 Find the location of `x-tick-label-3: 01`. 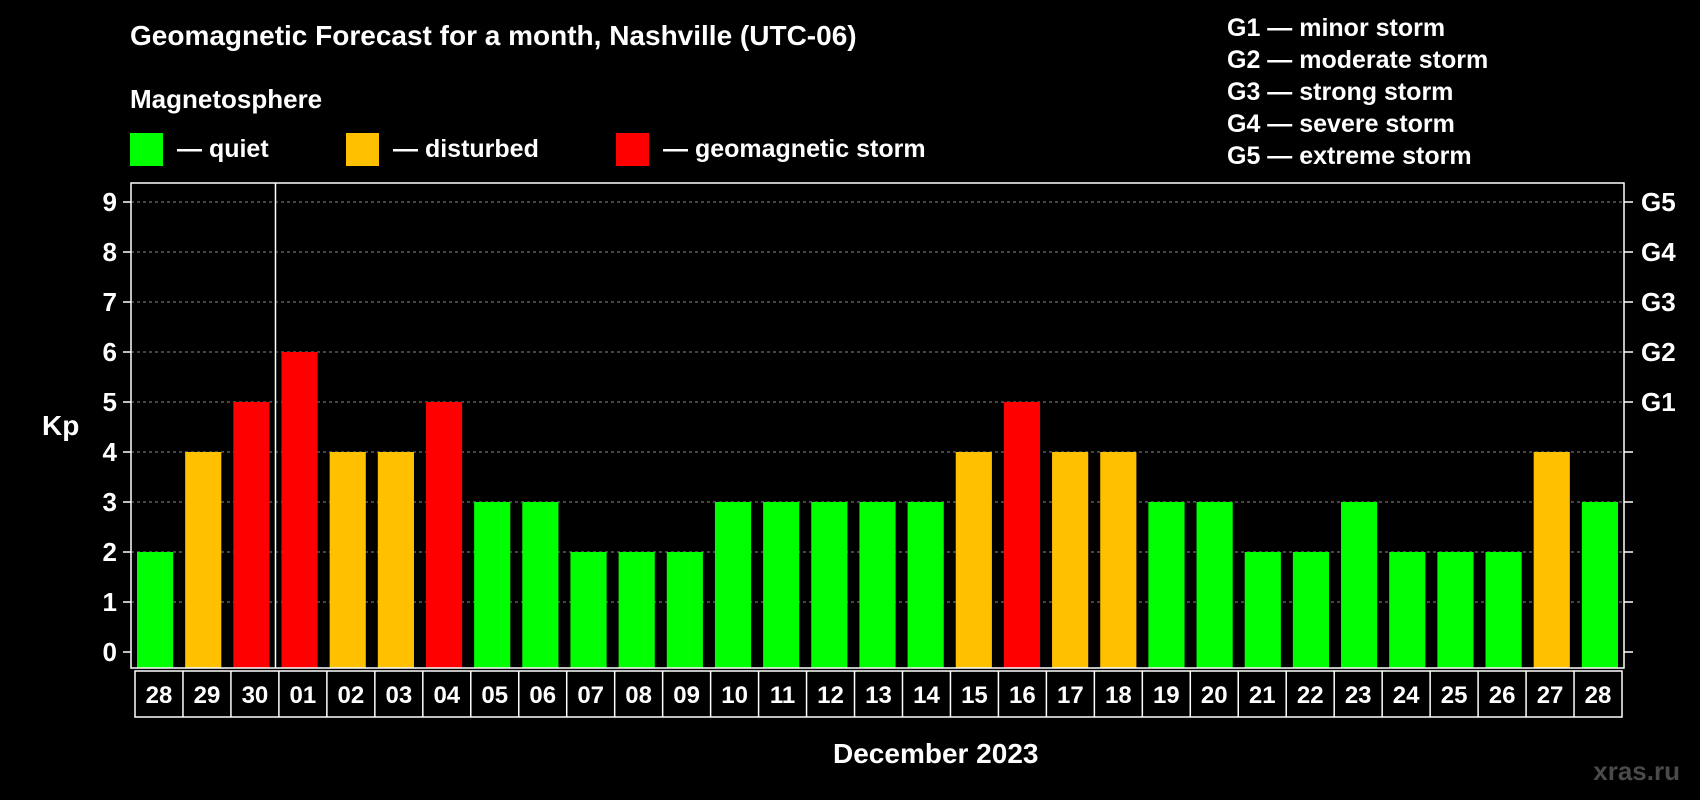

x-tick-label-3: 01 is located at coordinates (303, 695).